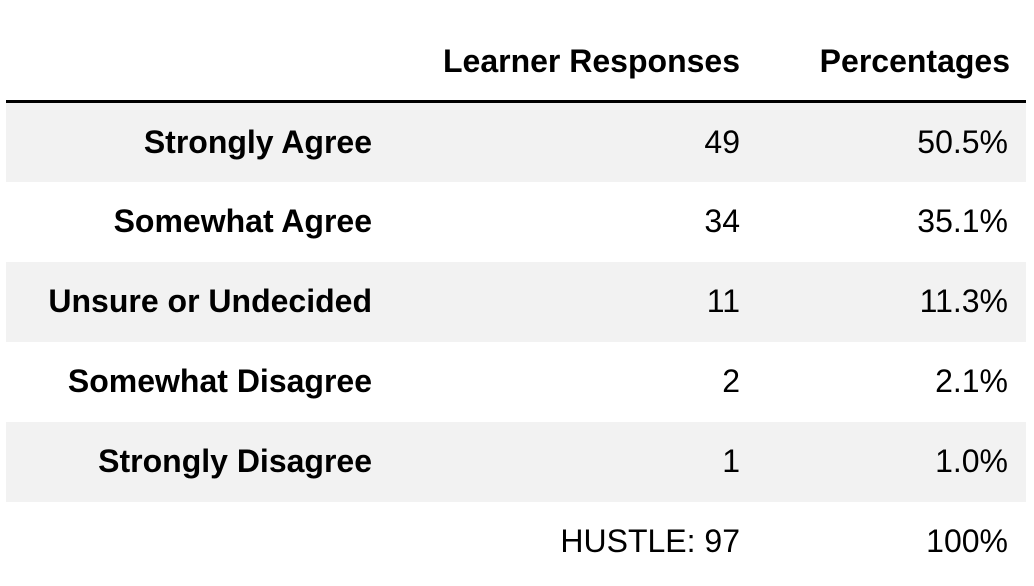  I want to click on row-percent: 11.3%, so click(963, 301).